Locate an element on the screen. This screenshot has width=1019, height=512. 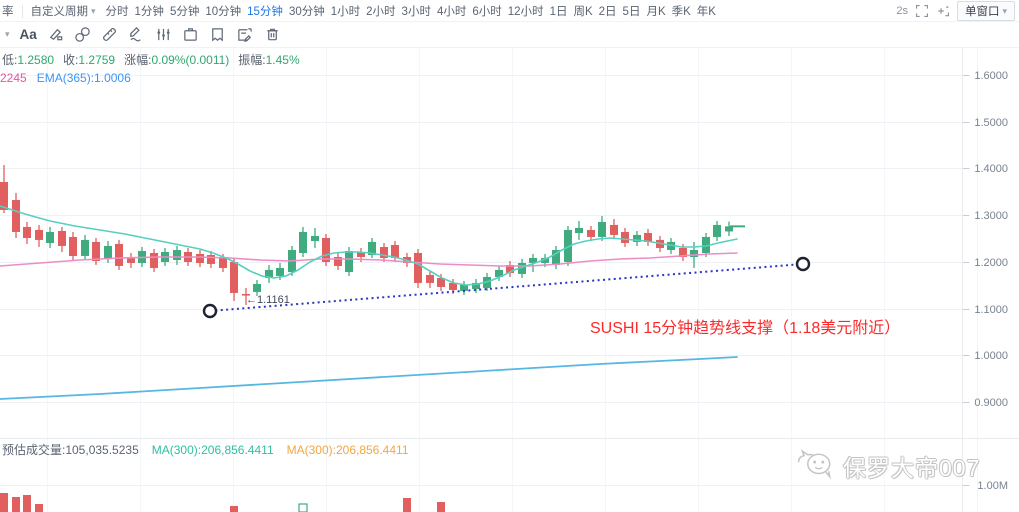
timeframe-item-5: 30分钟 is located at coordinates (306, 12).